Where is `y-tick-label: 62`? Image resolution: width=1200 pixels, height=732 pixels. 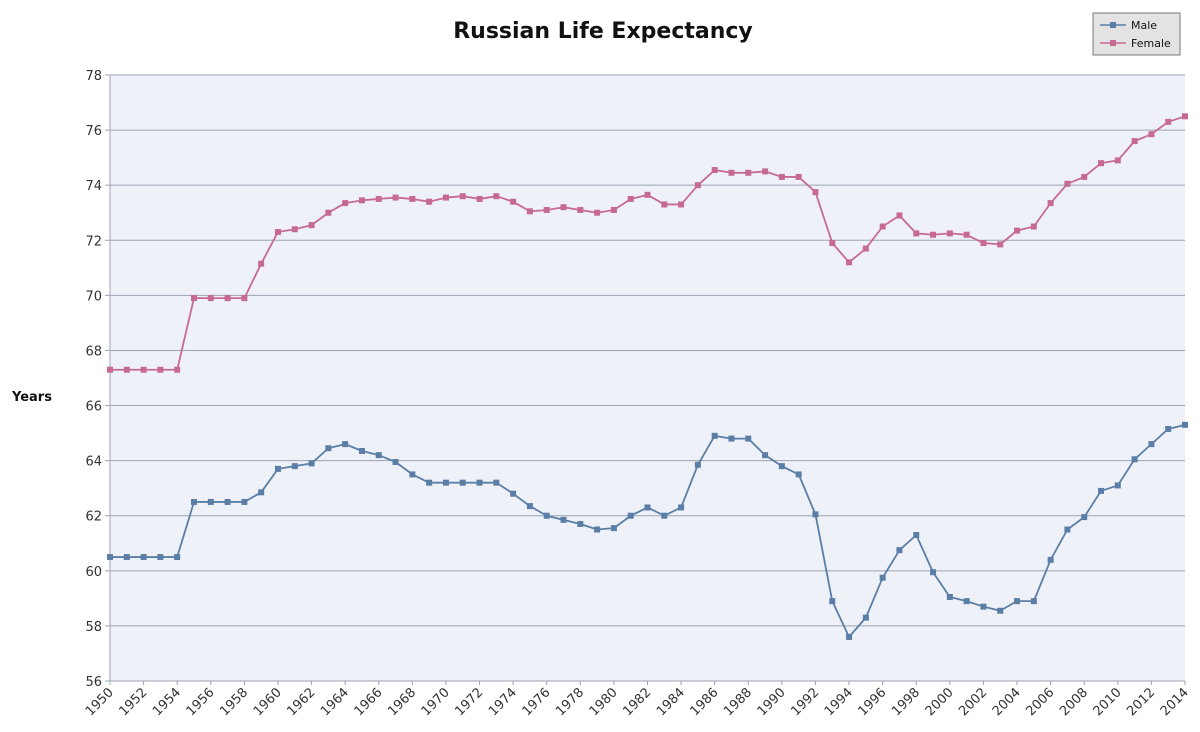 y-tick-label: 62 is located at coordinates (93, 517).